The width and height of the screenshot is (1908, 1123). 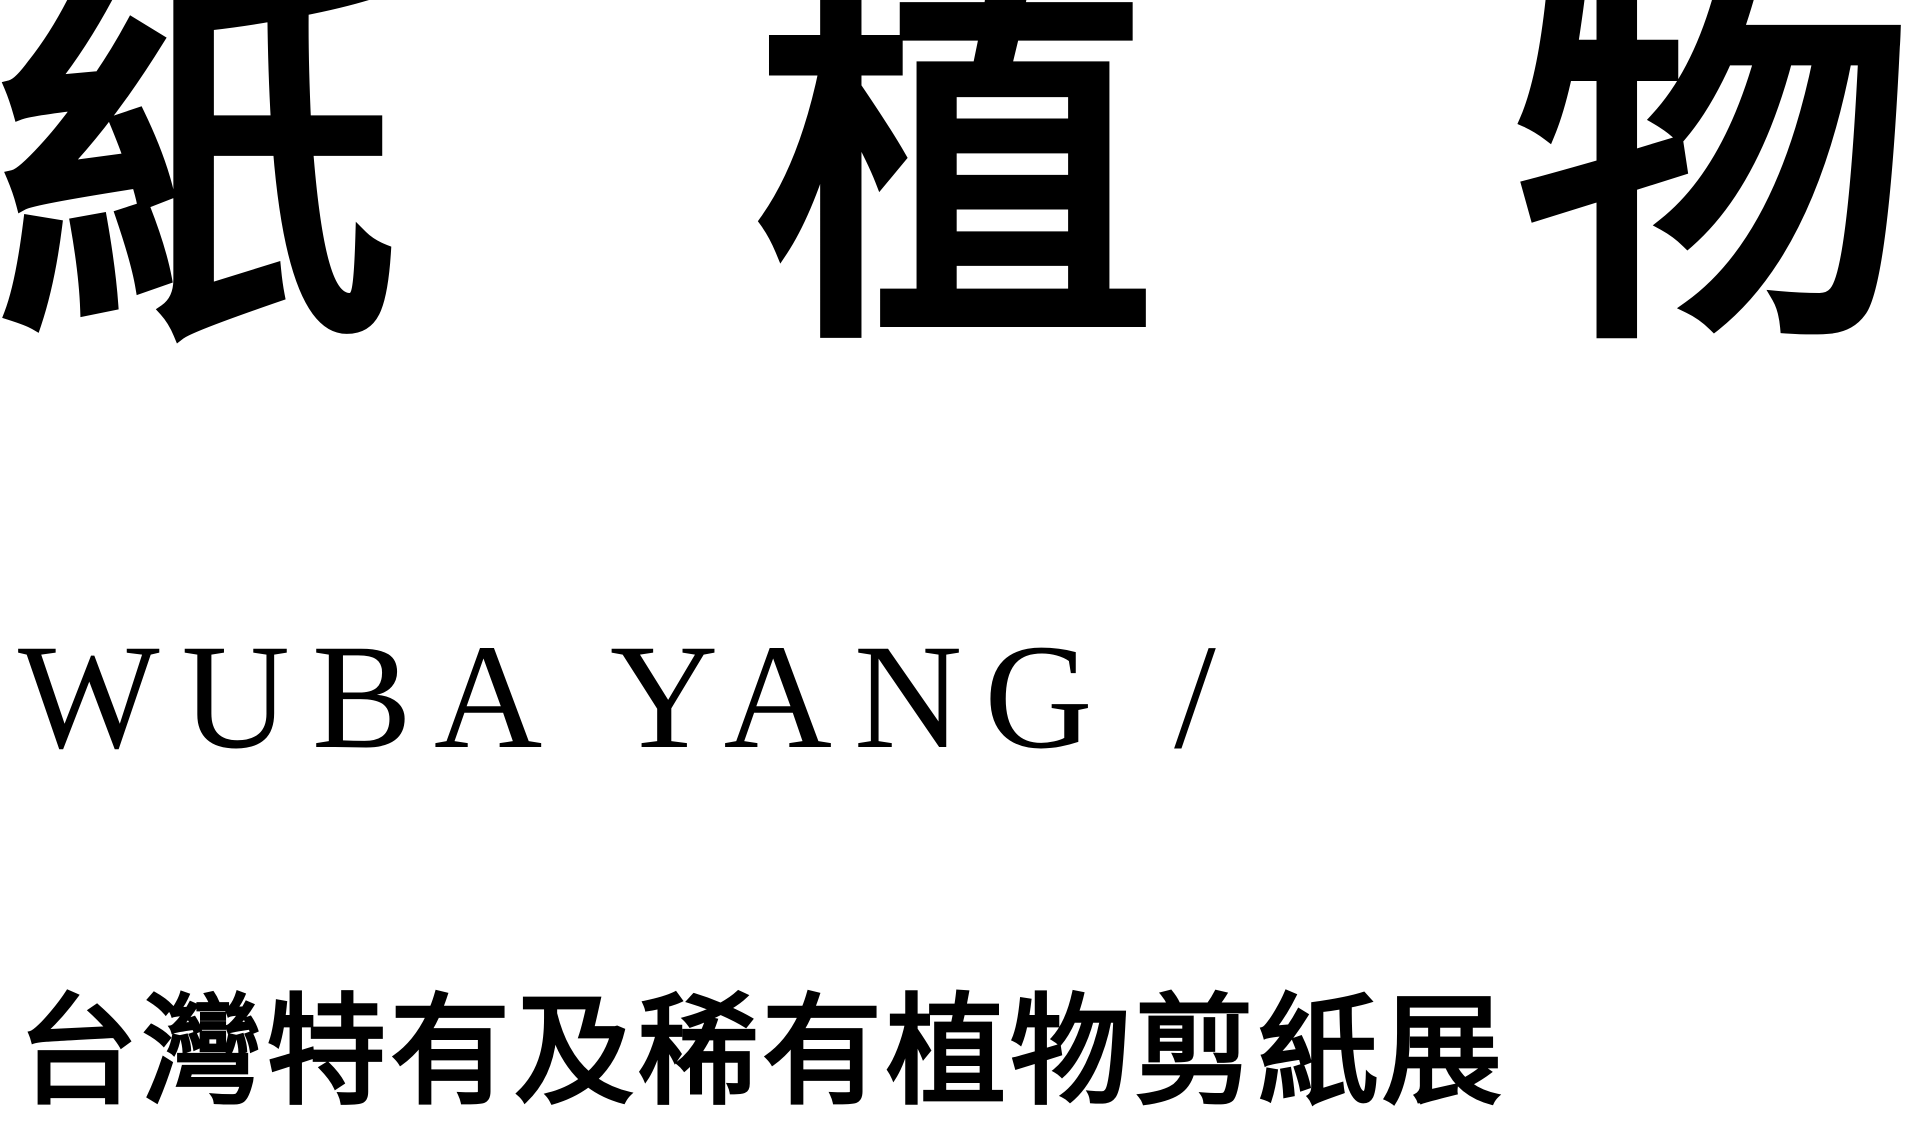 I want to click on title-char-thing: 物, so click(x=1711, y=197).